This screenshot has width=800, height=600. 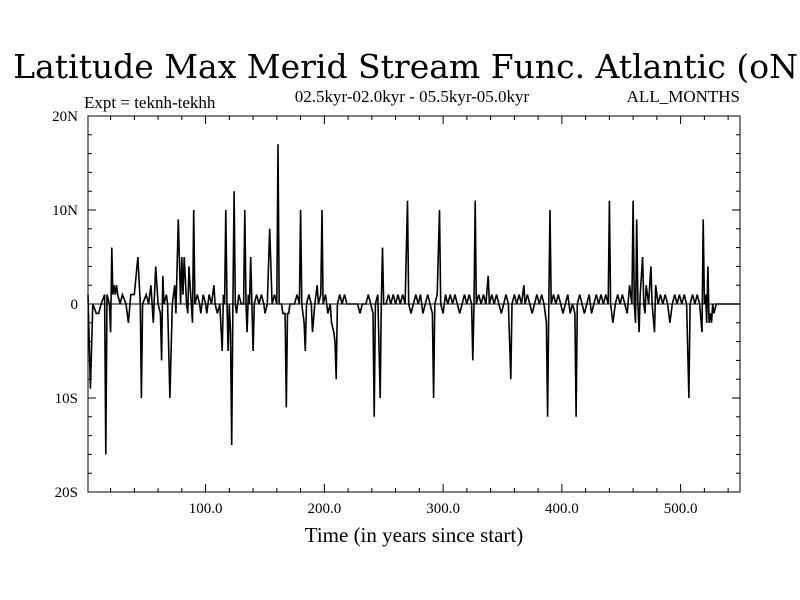 I want to click on x-tick-label: 100.0, so click(x=206, y=509).